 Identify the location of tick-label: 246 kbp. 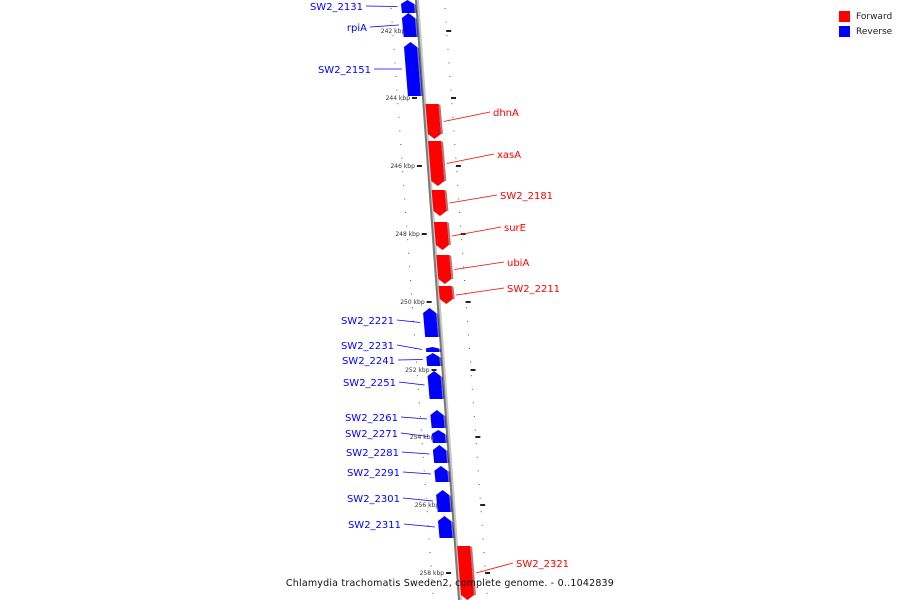
(402, 166).